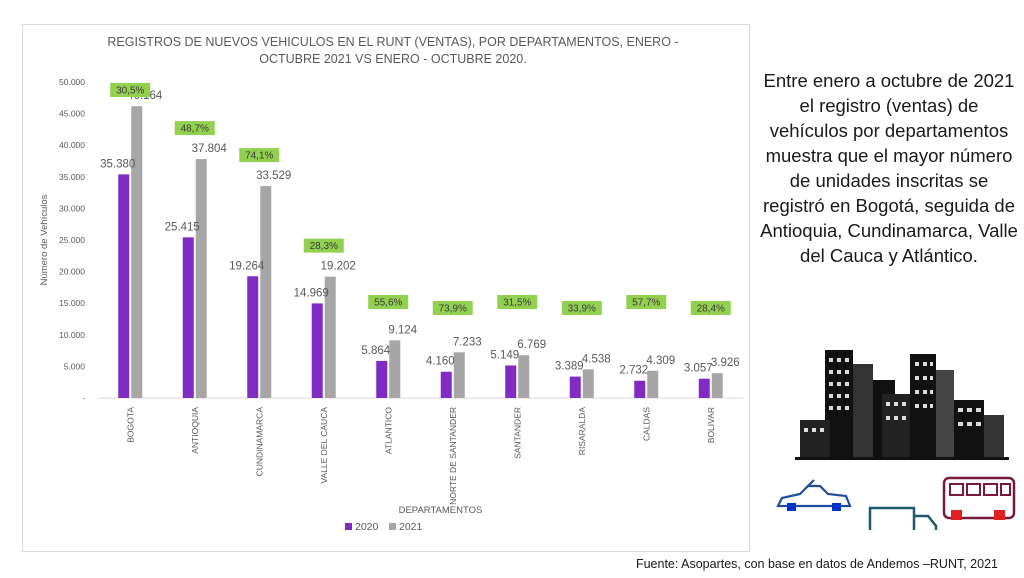 This screenshot has height=578, width=1024. What do you see at coordinates (311, 293) in the screenshot?
I see `data-label-2020: 14.969` at bounding box center [311, 293].